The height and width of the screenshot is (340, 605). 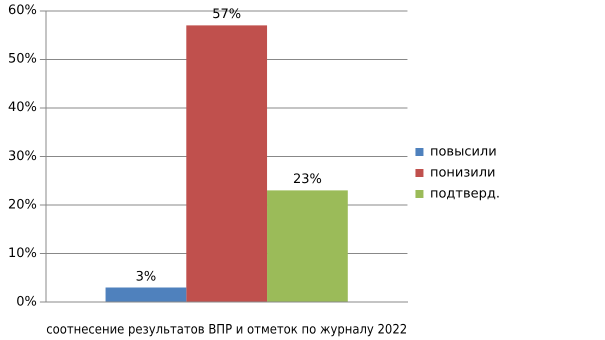 What do you see at coordinates (22, 59) in the screenshot?
I see `y-tick-label: 50%` at bounding box center [22, 59].